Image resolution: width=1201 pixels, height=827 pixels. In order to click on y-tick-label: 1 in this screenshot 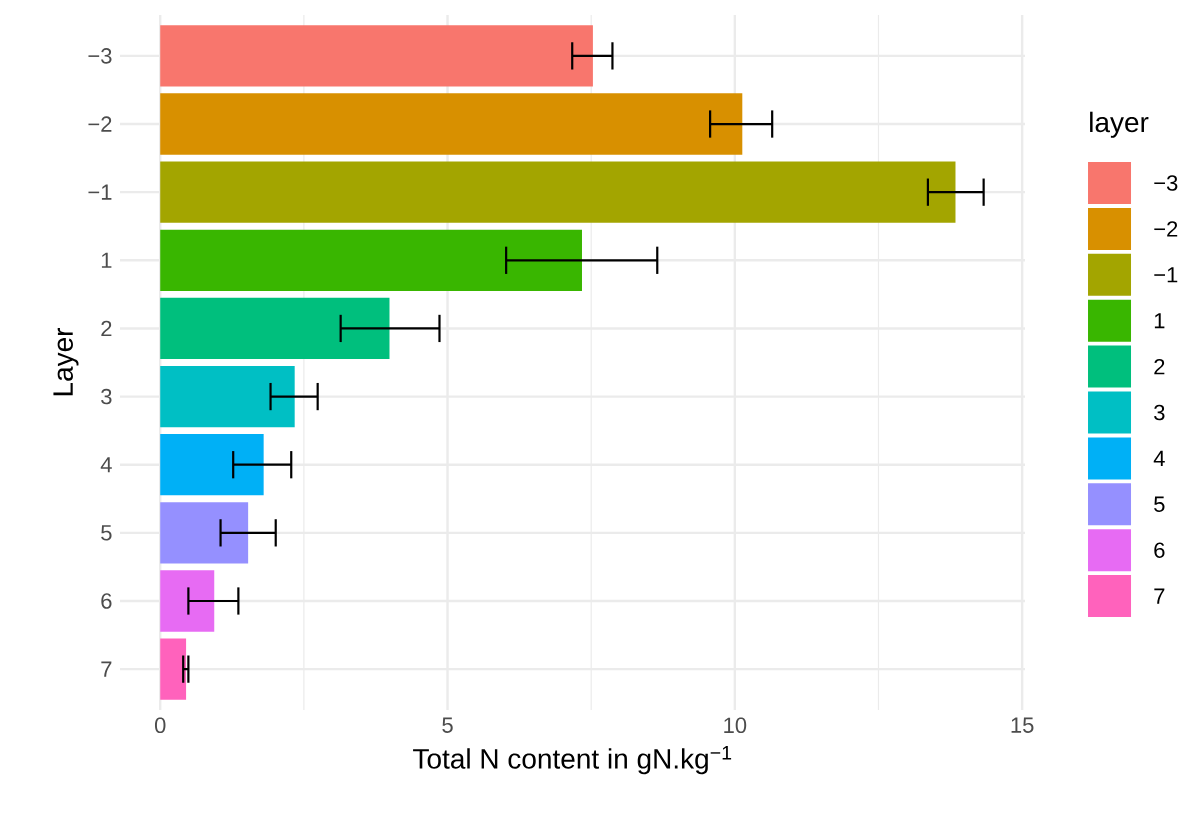, I will do `click(106, 260)`.